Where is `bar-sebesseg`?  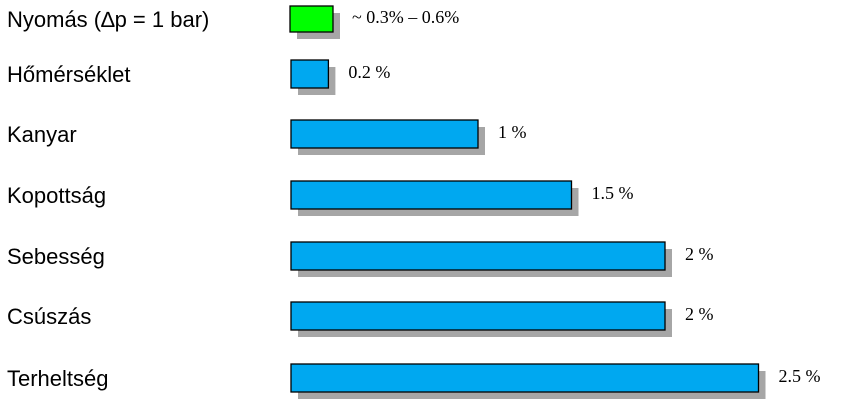
bar-sebesseg is located at coordinates (478, 256).